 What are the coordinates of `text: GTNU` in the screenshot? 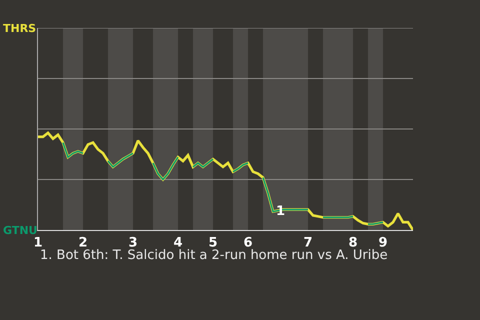 It's located at (20, 230).